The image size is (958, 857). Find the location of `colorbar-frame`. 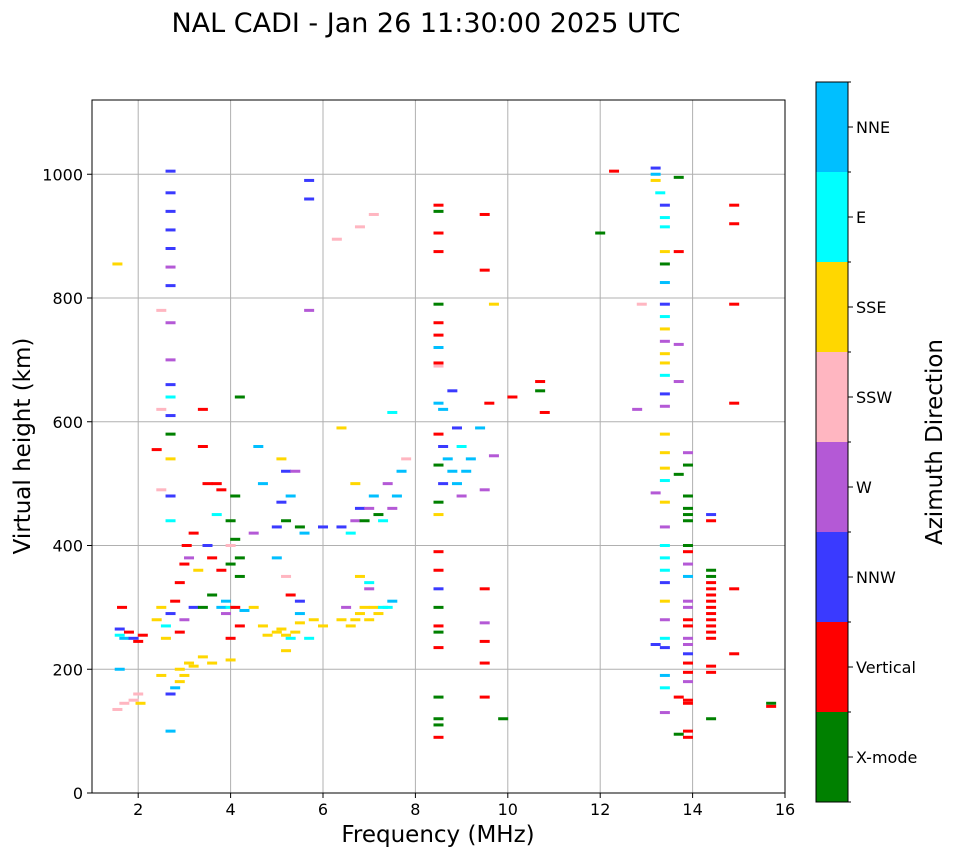

colorbar-frame is located at coordinates (832, 442).